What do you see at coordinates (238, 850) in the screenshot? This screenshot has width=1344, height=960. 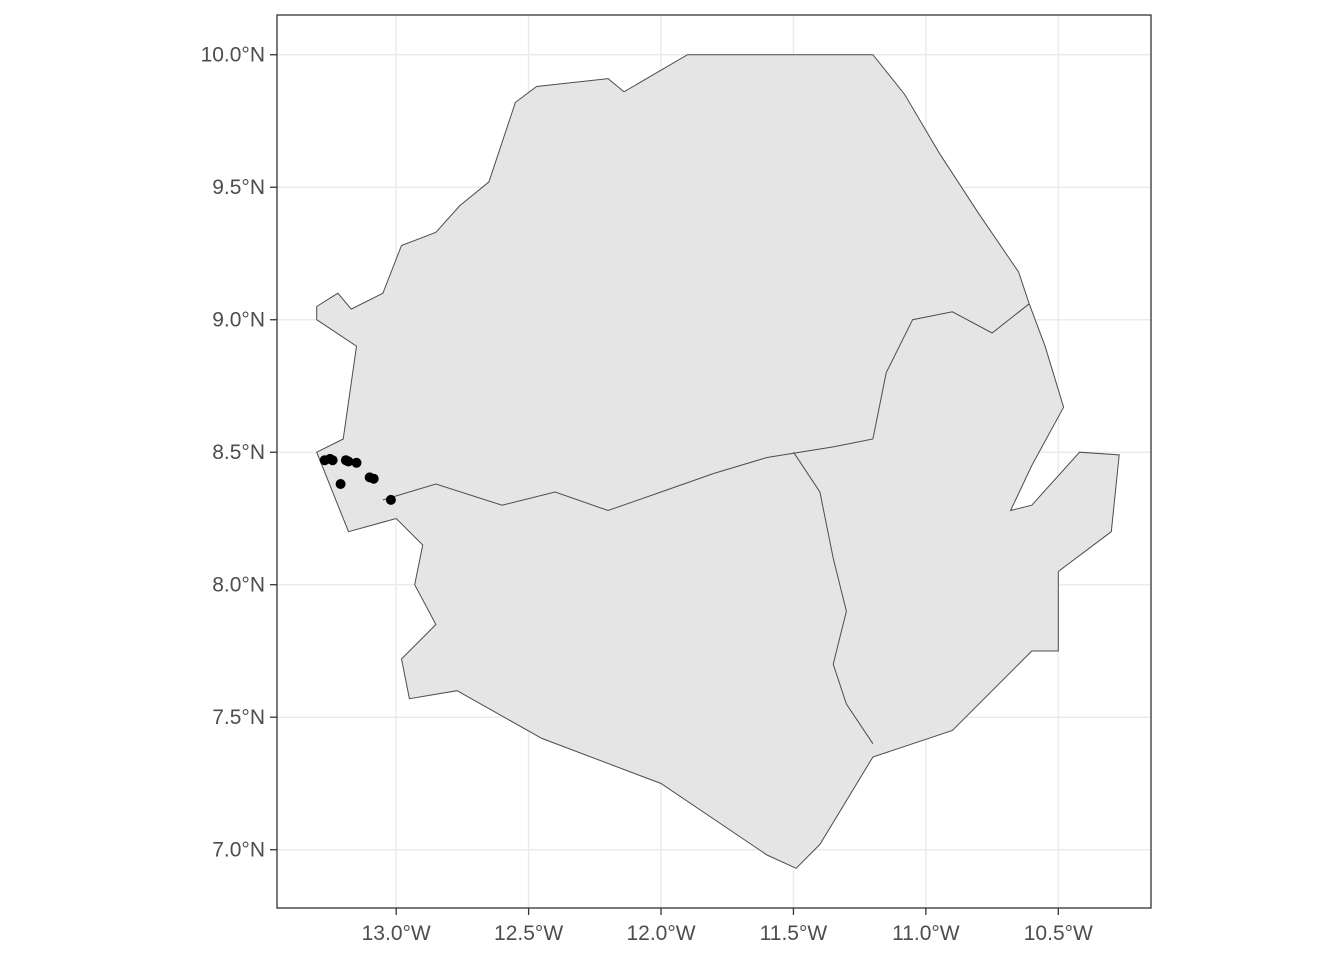 I see `y-tick-label-0: 7.0°N` at bounding box center [238, 850].